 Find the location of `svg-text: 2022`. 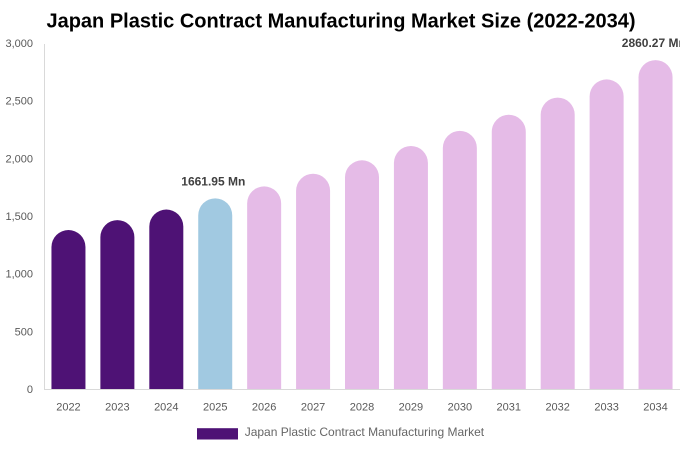

svg-text: 2022 is located at coordinates (68, 408).